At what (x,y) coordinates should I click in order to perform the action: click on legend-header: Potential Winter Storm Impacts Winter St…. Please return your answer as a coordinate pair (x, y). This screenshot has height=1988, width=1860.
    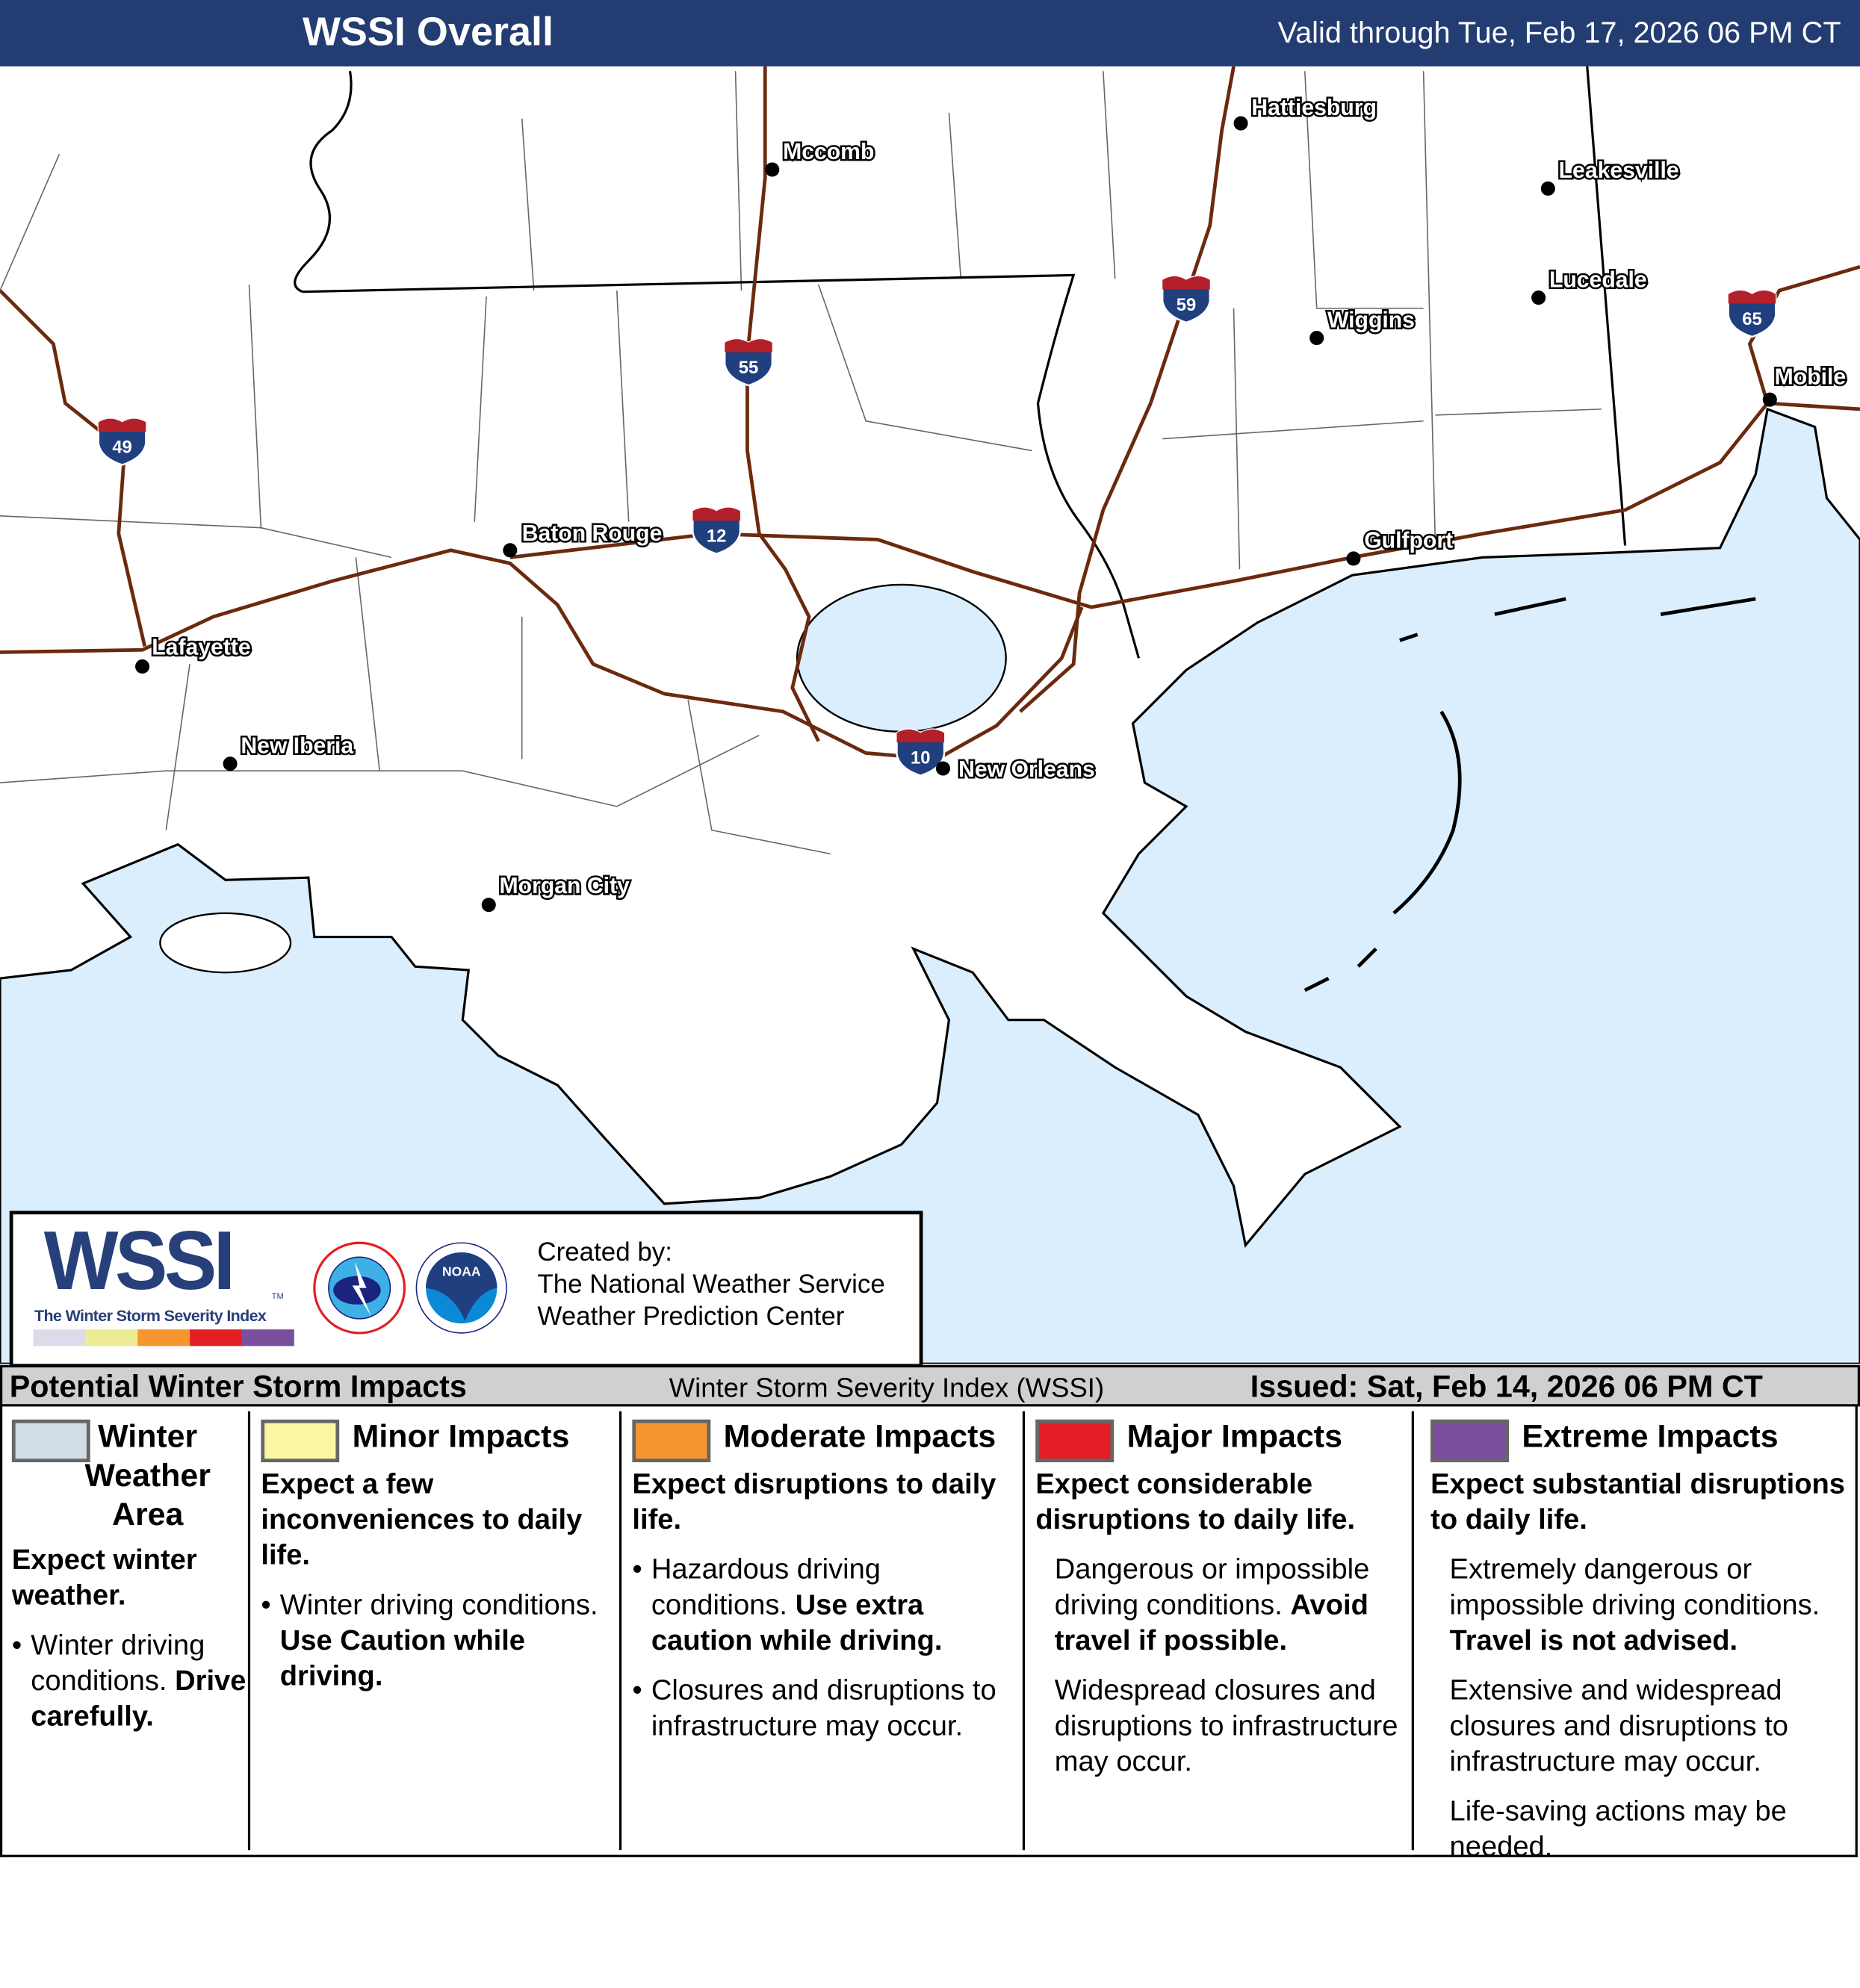
    Looking at the image, I should click on (930, 1385).